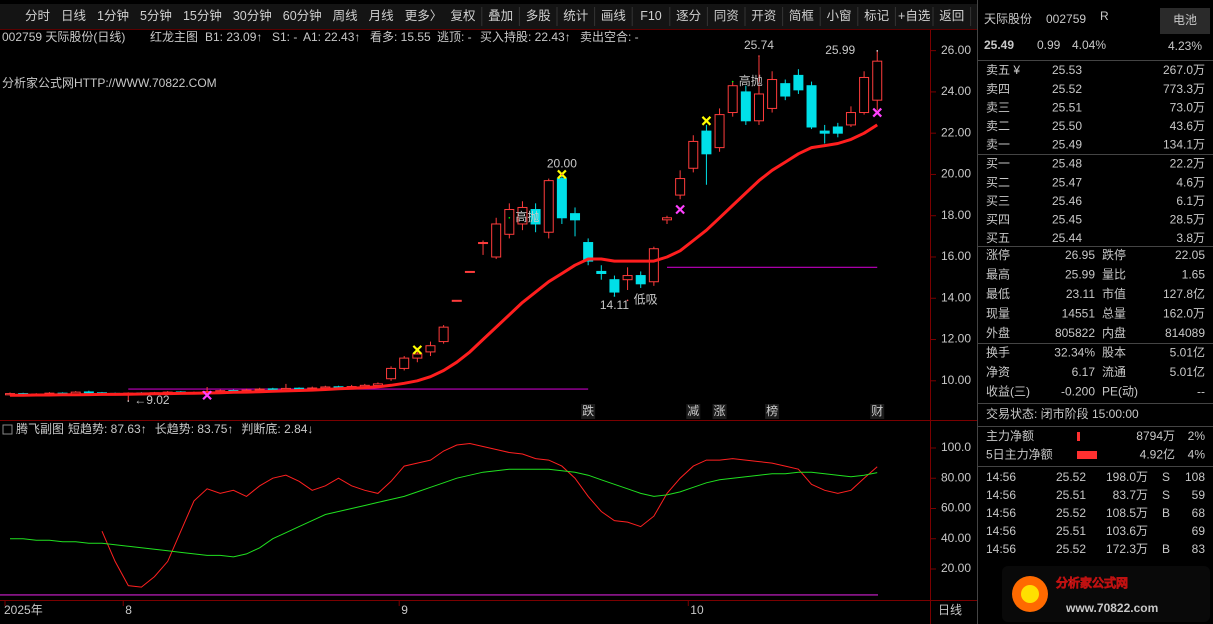  I want to click on order-volume: 3.8万, so click(1190, 238).